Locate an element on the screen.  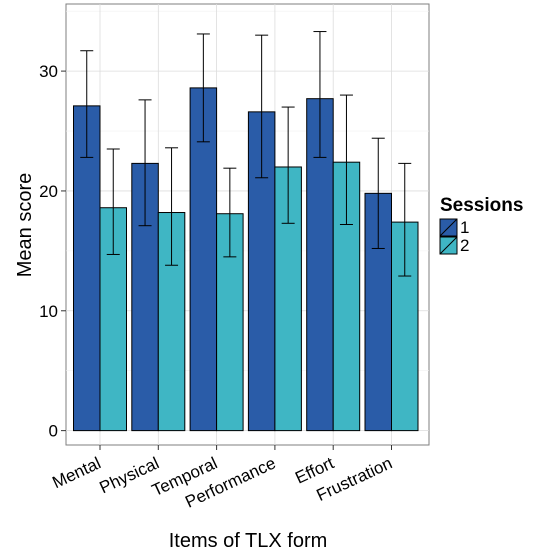
y-tick-label: 0 is located at coordinates (53, 431).